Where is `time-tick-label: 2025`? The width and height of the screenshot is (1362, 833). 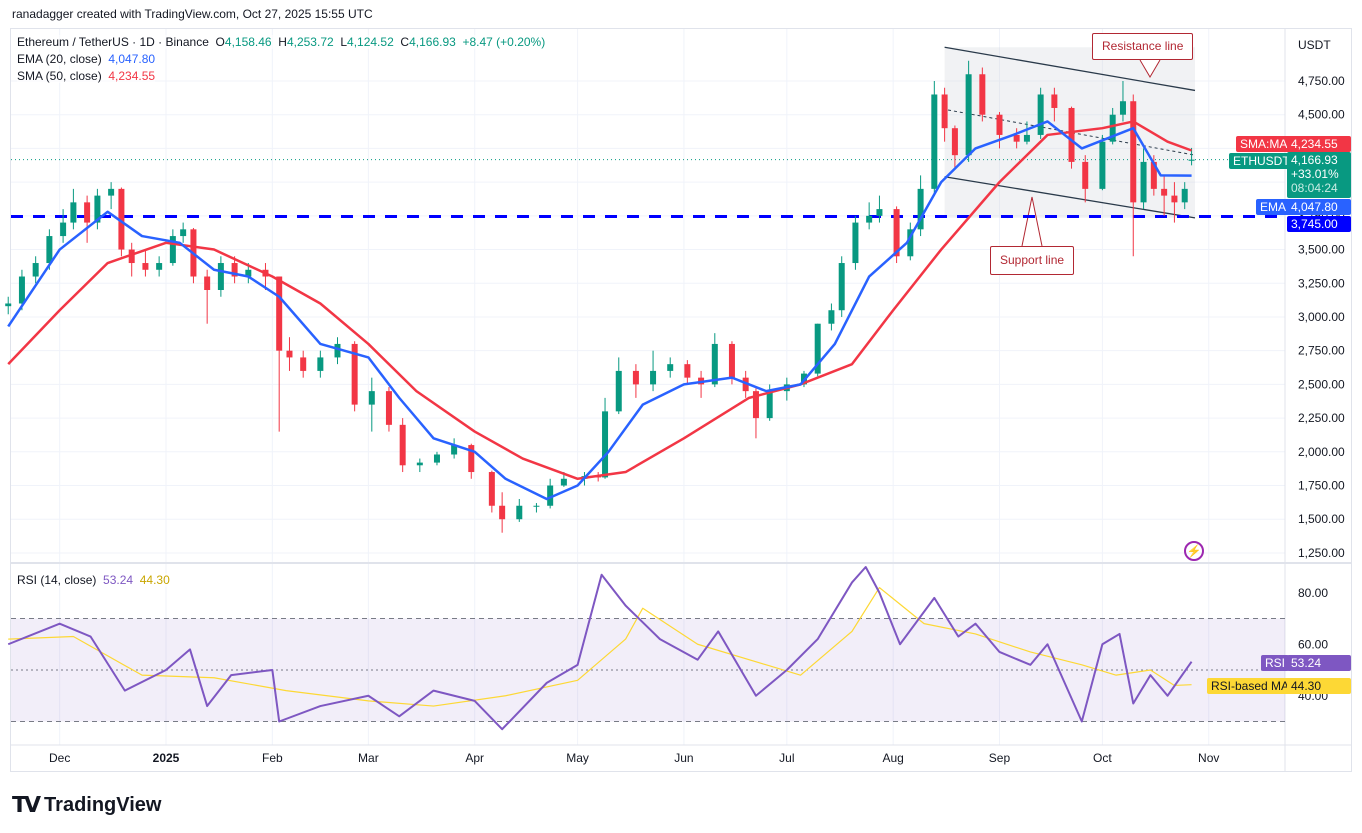 time-tick-label: 2025 is located at coordinates (166, 758).